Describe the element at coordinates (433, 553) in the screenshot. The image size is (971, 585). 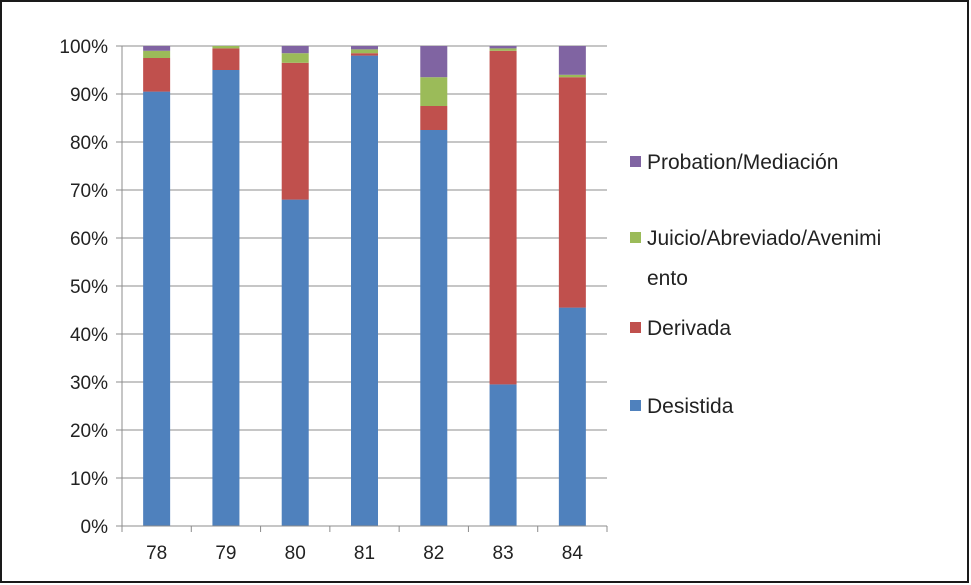
I see `x-tick-label: 82` at that location.